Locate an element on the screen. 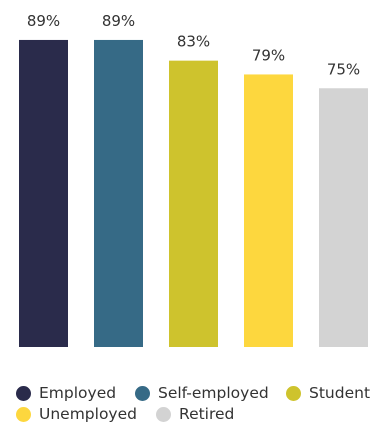 This screenshot has width=385, height=423. bar-self-employed is located at coordinates (118, 193).